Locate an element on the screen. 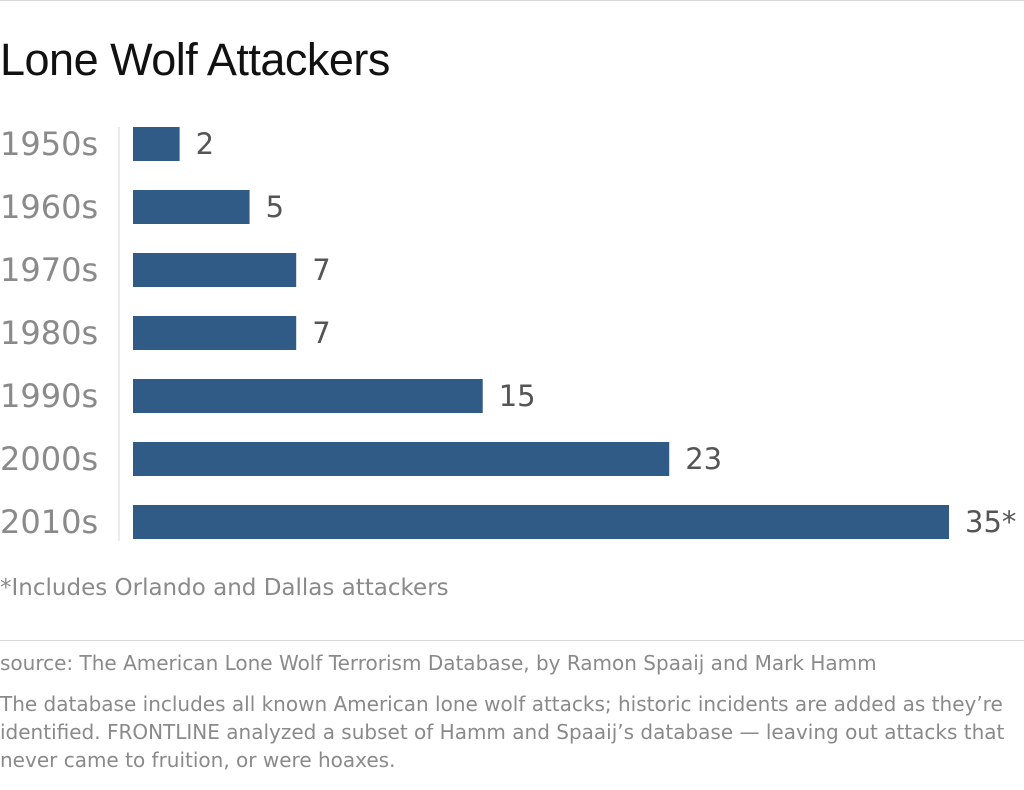  value-label: 23 is located at coordinates (703, 459).